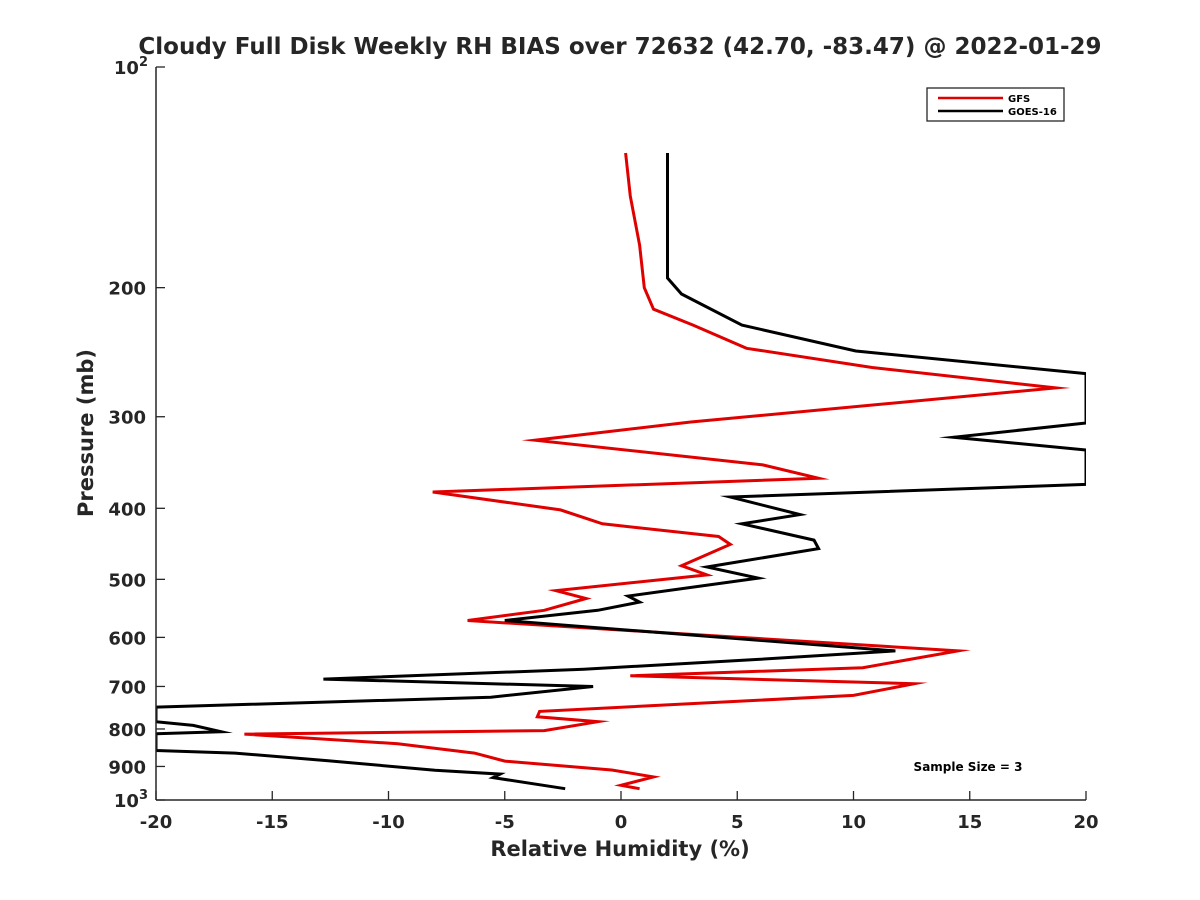  Describe the element at coordinates (272, 822) in the screenshot. I see `x-tick-label: -15` at that location.